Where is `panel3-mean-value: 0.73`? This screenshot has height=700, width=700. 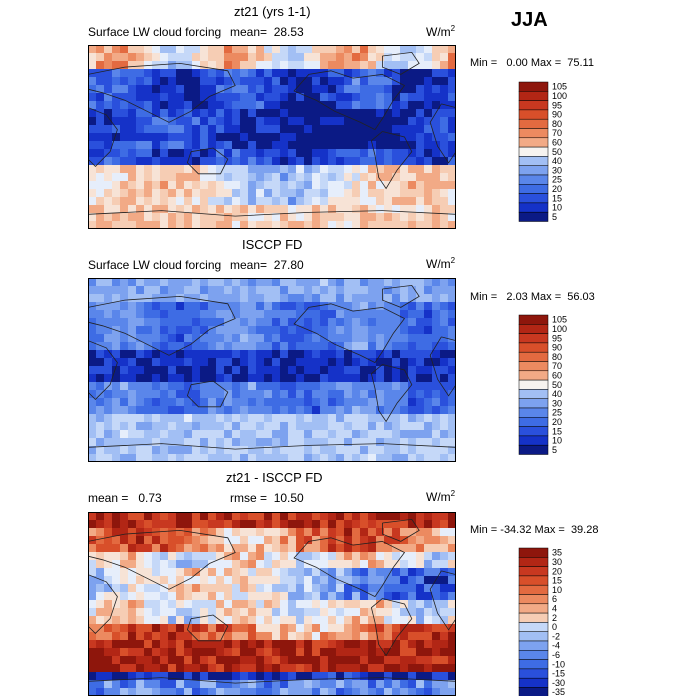 panel3-mean-value: 0.73 is located at coordinates (150, 498).